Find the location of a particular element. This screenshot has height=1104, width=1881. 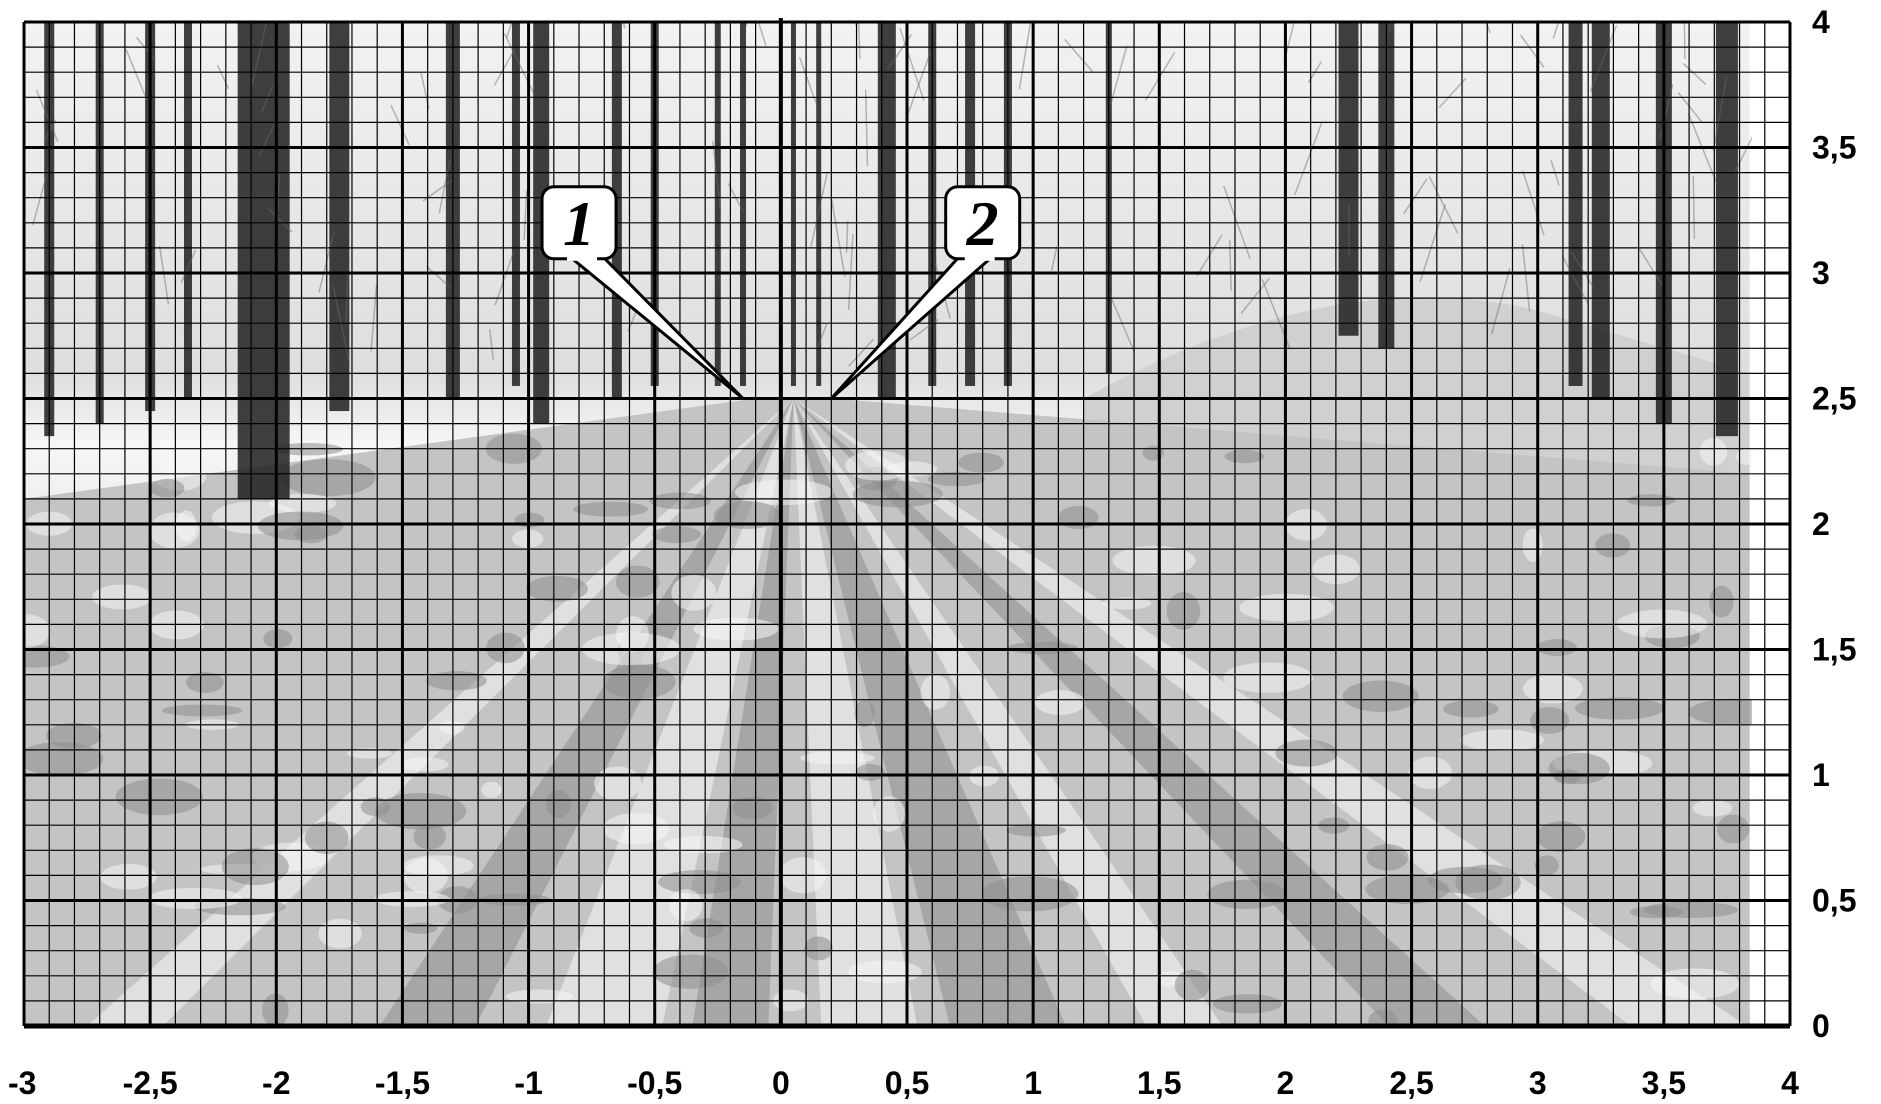

y-tick-label: 3 is located at coordinates (1821, 273).